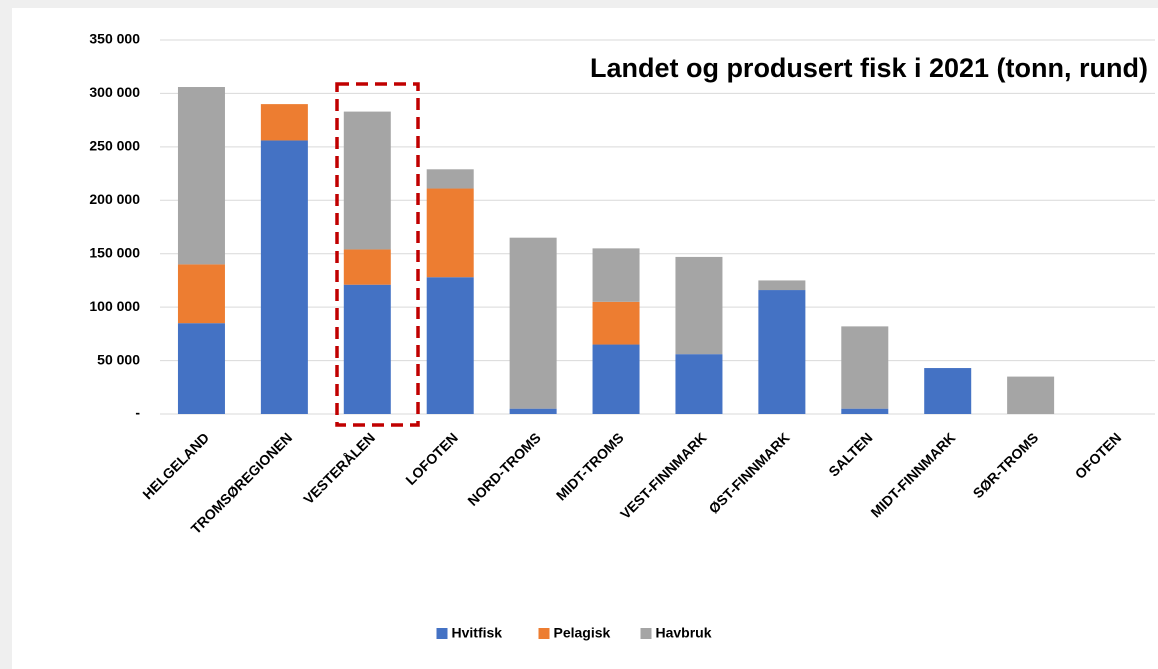 This screenshot has width=1158, height=669. Describe the element at coordinates (137, 413) in the screenshot. I see `y-tick-label: -` at that location.